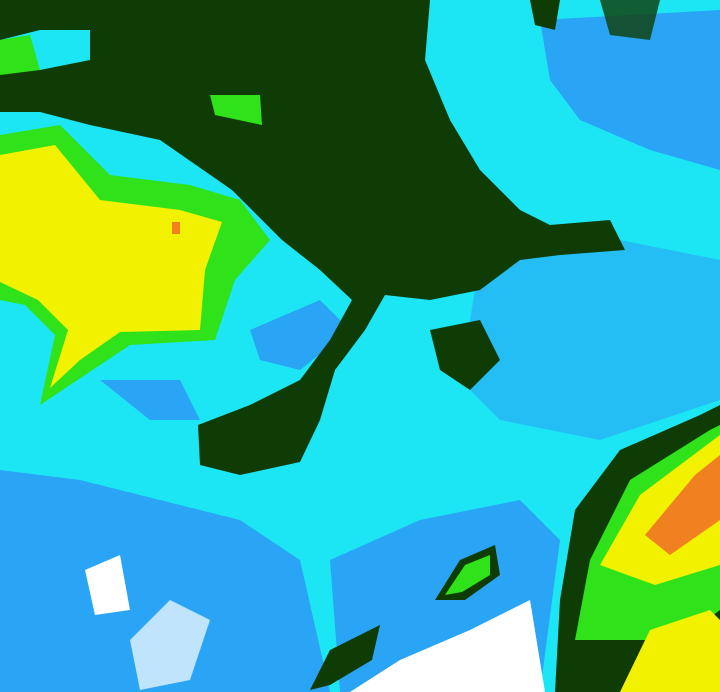 The width and height of the screenshot is (720, 692). What do you see at coordinates (176, 228) in the screenshot?
I see `orange-spot` at bounding box center [176, 228].